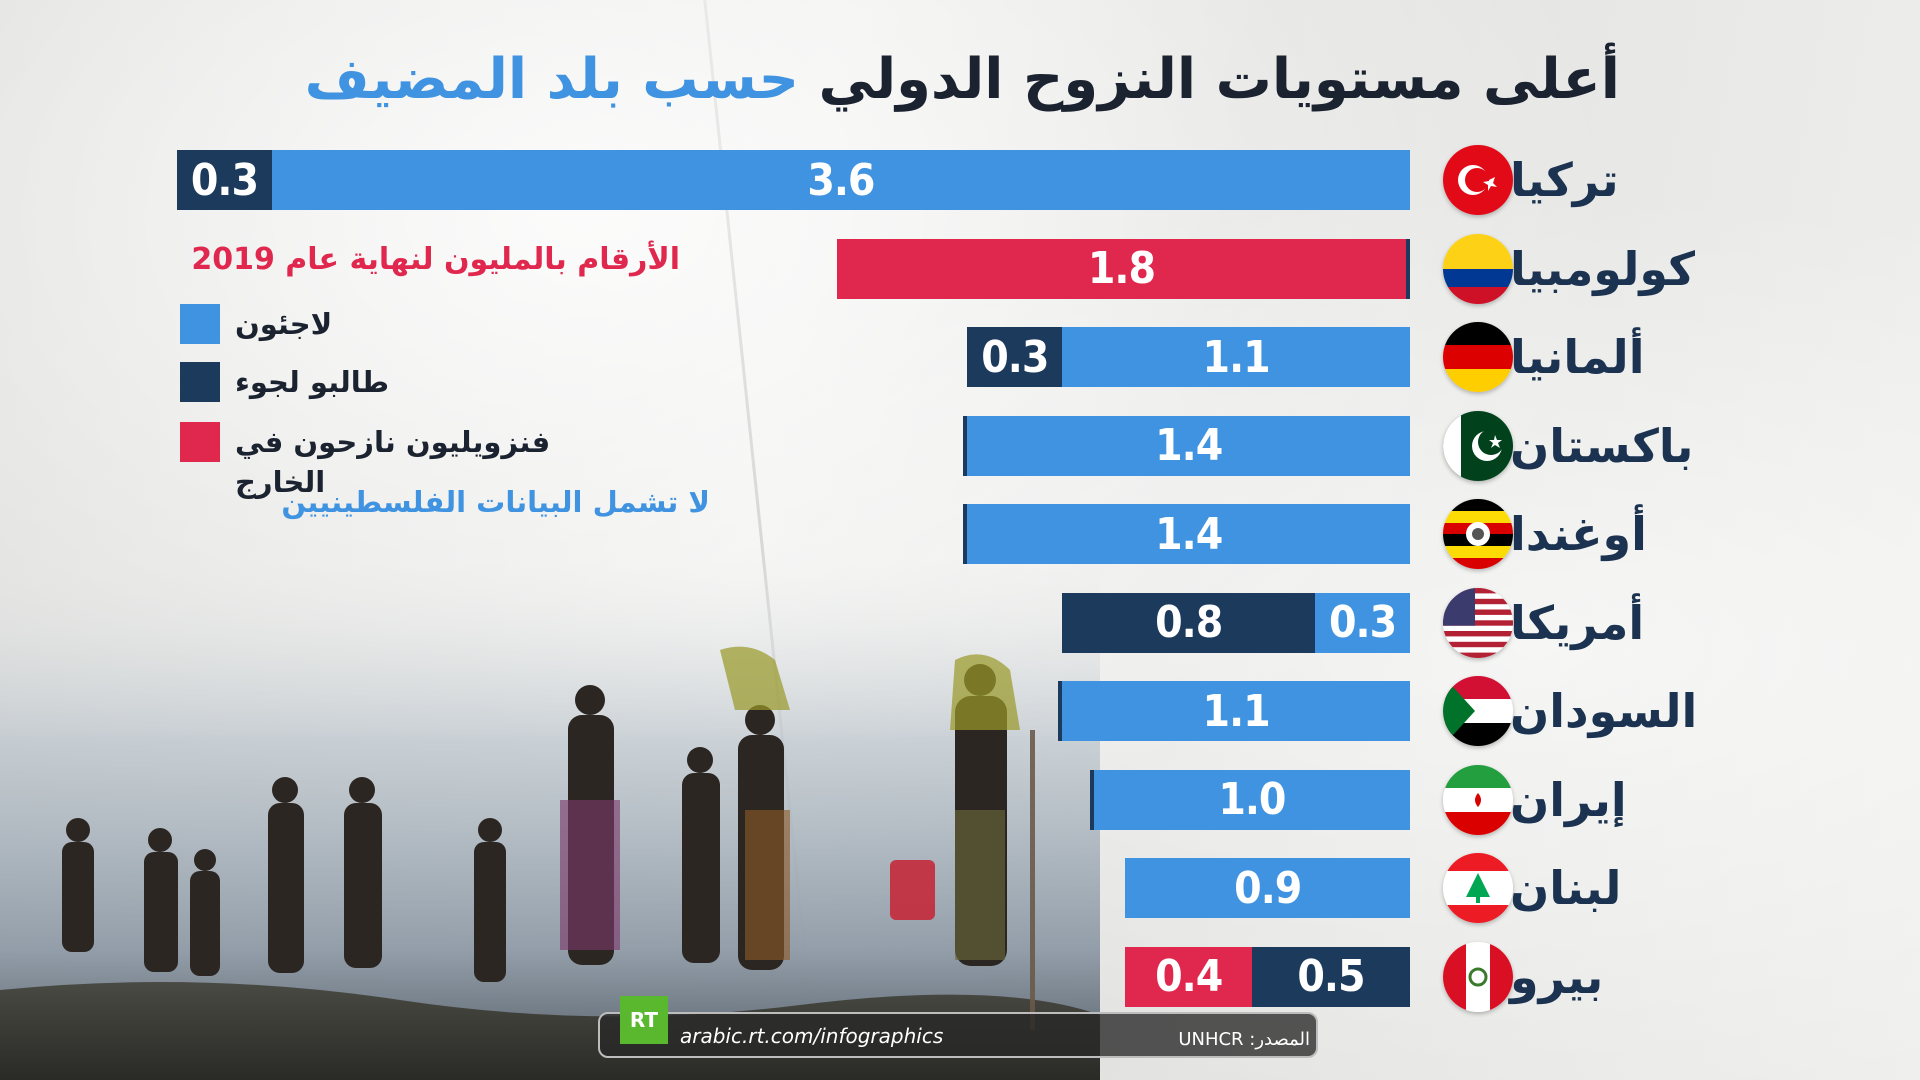 Image resolution: width=1920 pixels, height=1080 pixels. I want to click on bar-uganda-asylum, so click(965, 534).